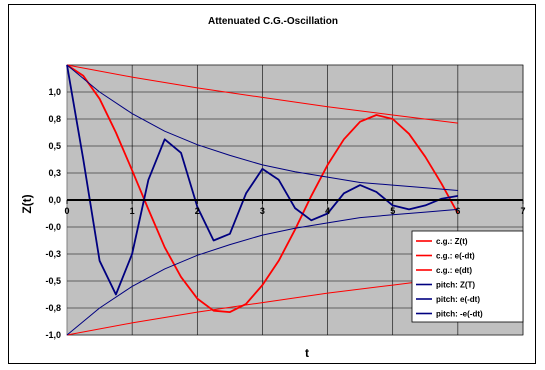 The image size is (545, 370). What do you see at coordinates (54, 92) in the screenshot?
I see `y-tick-label: 1,0` at bounding box center [54, 92].